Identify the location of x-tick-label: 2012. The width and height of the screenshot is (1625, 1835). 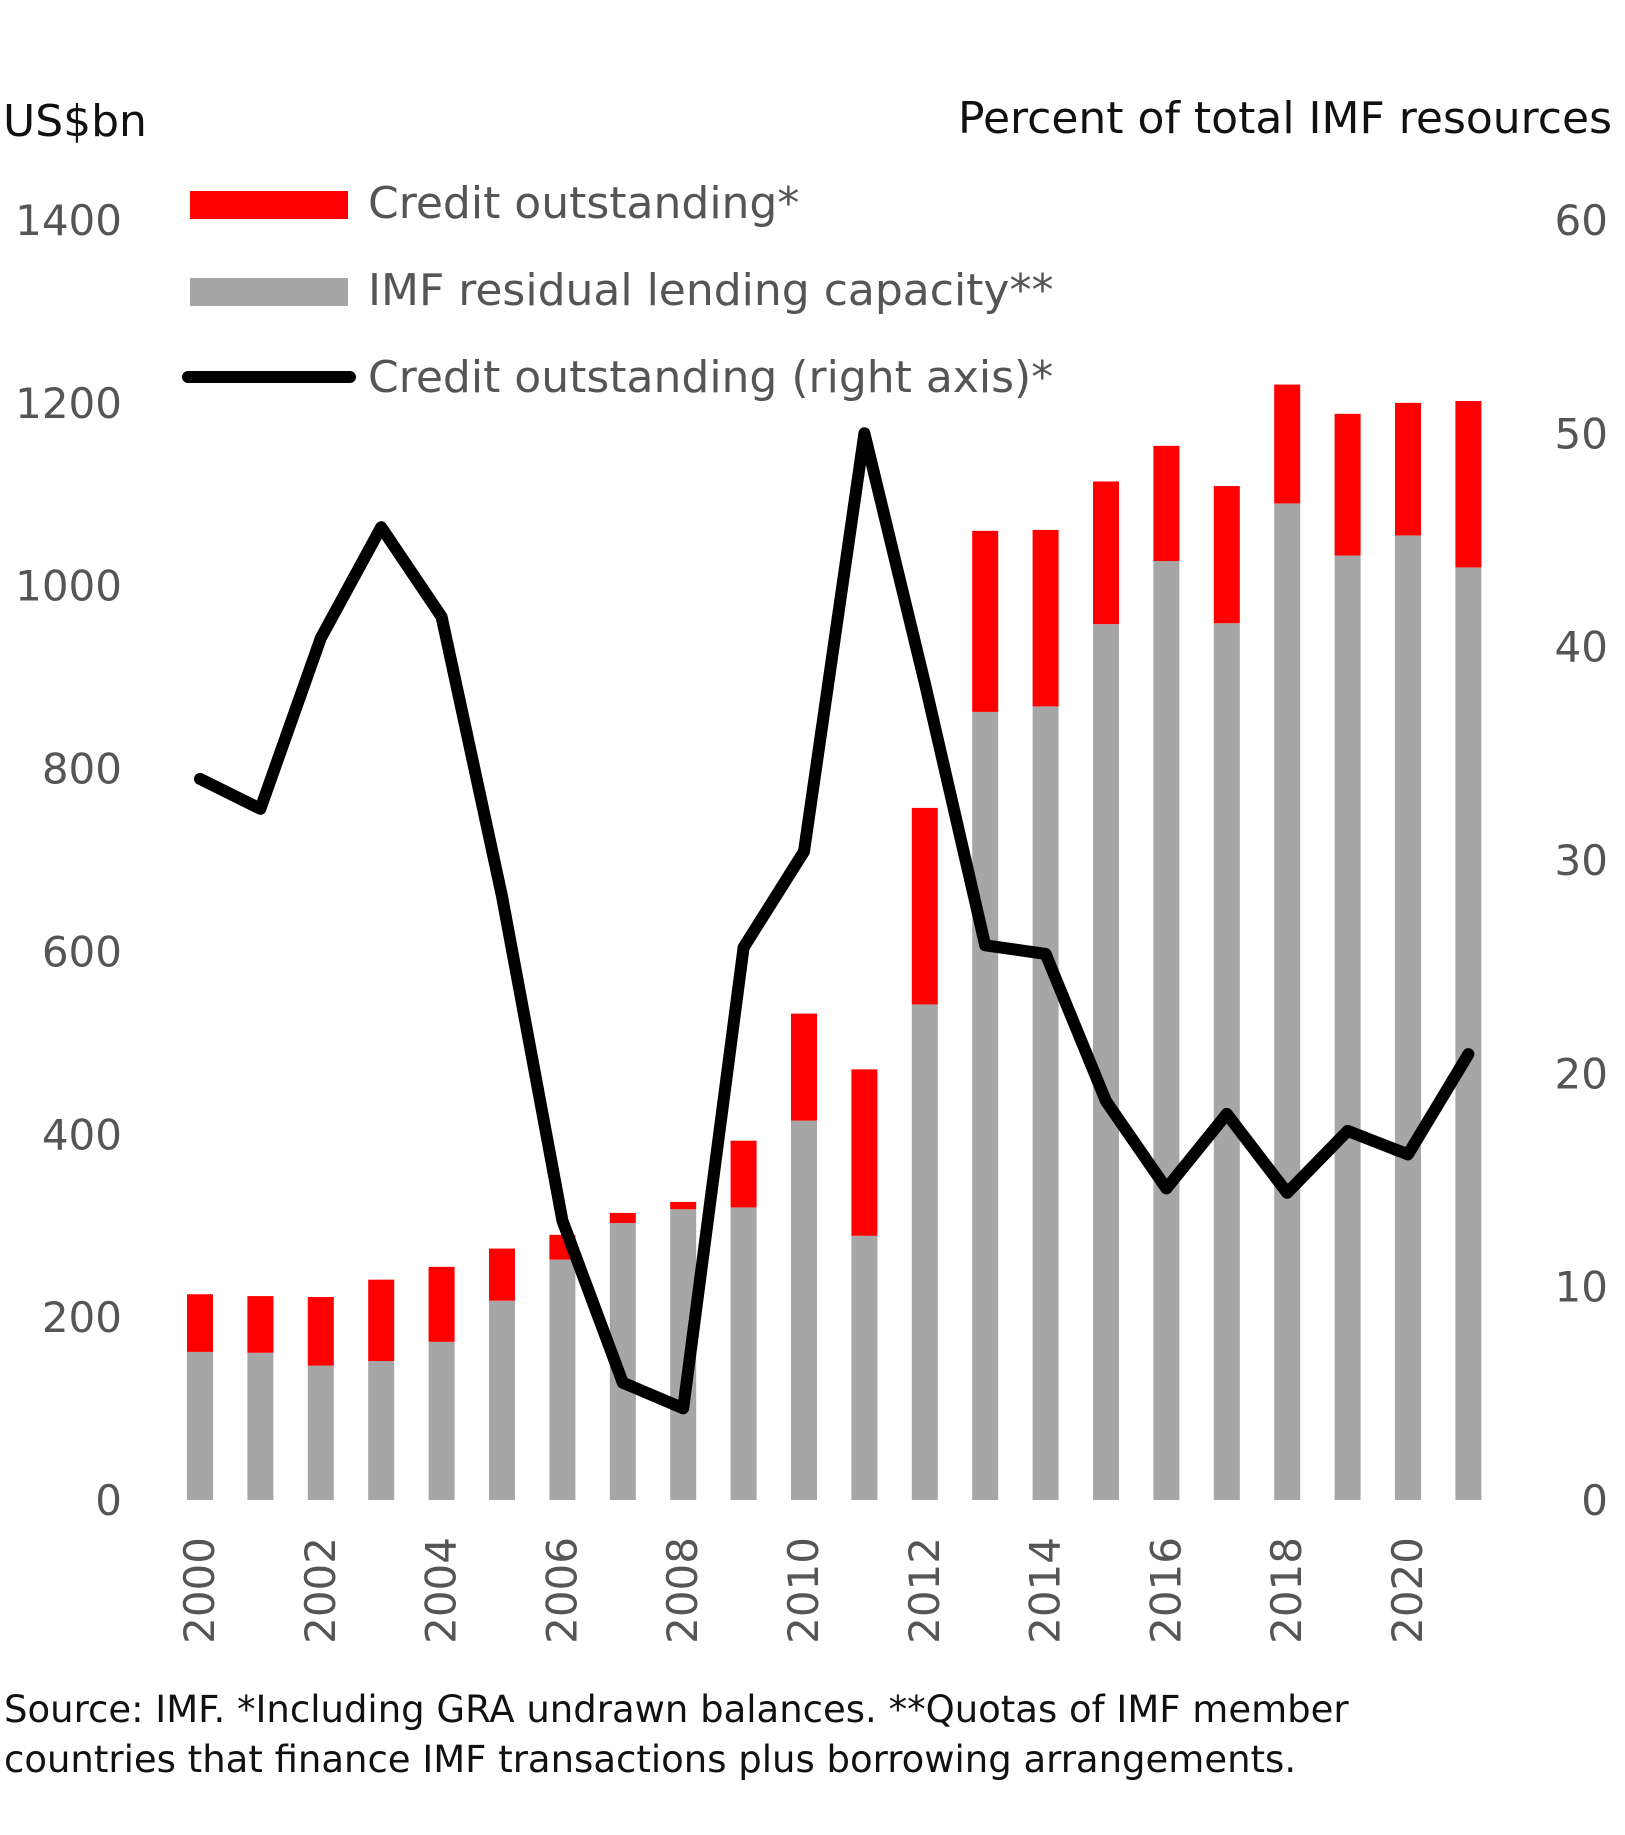
(924, 1590).